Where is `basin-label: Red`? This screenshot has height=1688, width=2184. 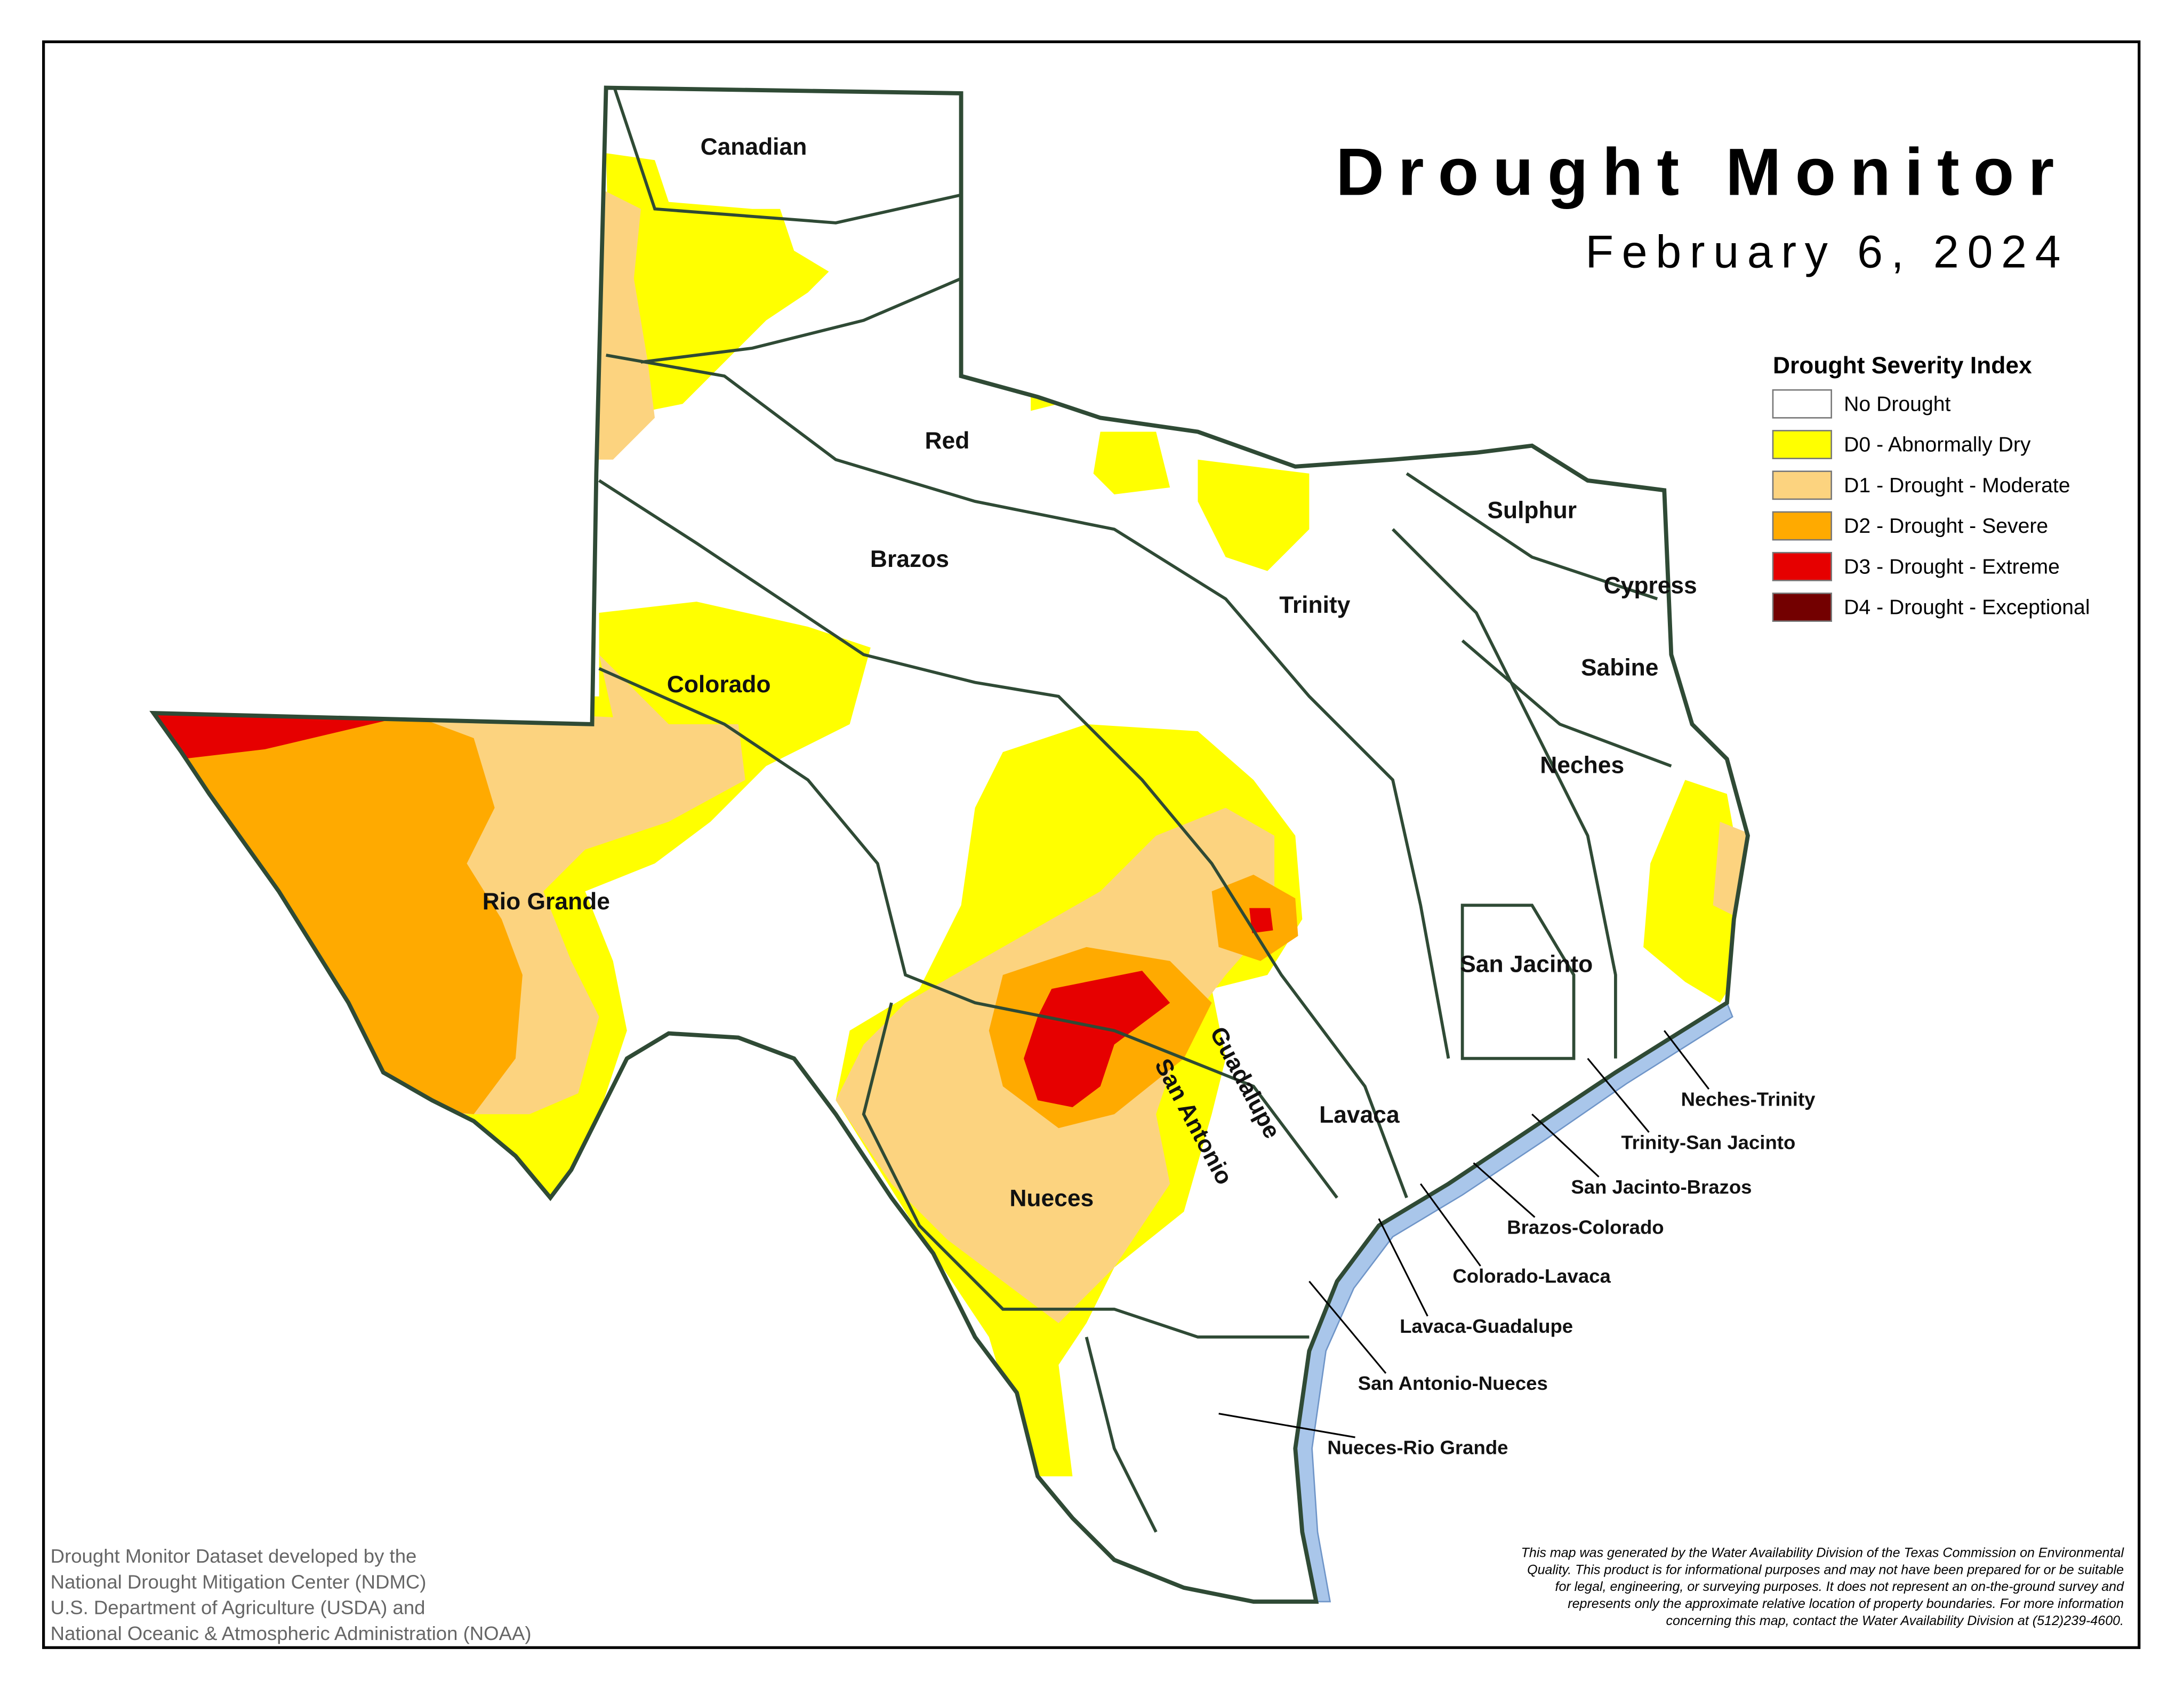 basin-label: Red is located at coordinates (947, 441).